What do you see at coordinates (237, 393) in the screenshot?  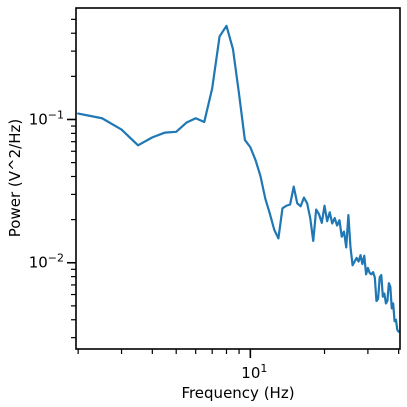 I see `x-axis-label: Frequency (Hz)` at bounding box center [237, 393].